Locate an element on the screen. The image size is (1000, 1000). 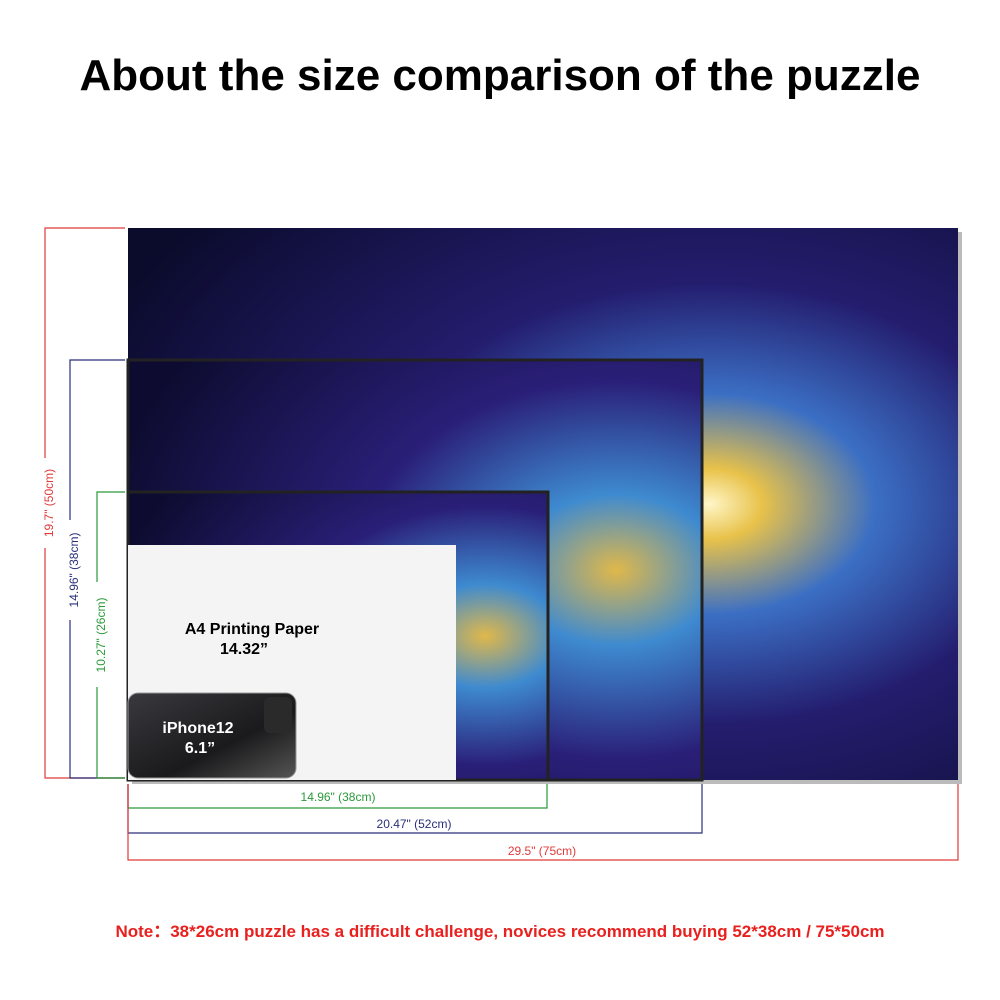
width-label: 29.5" (75cm) is located at coordinates (542, 851).